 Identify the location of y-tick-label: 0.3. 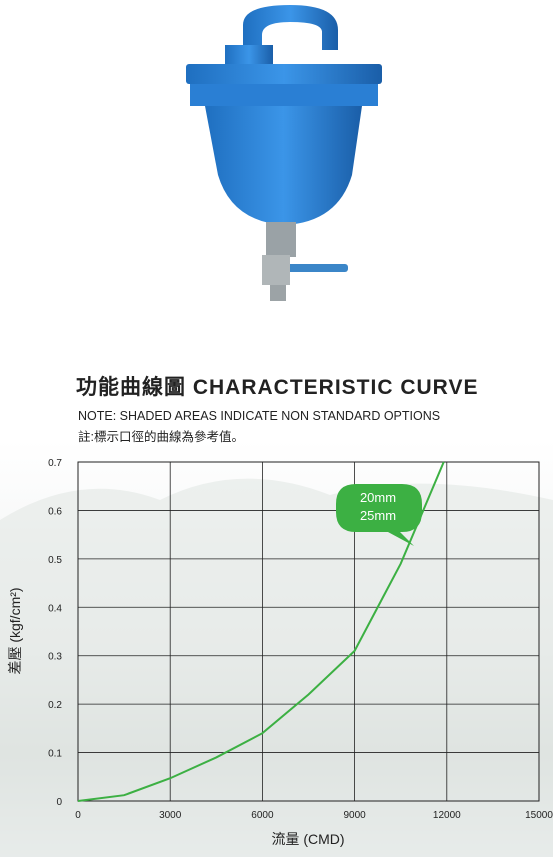
(55, 657).